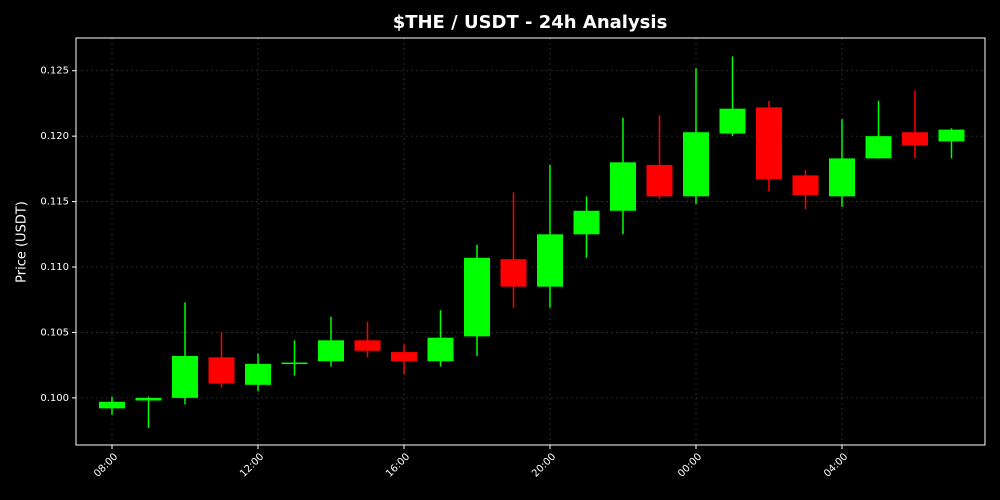  Describe the element at coordinates (836, 465) in the screenshot. I see `x-tick-label: 04:00` at that location.